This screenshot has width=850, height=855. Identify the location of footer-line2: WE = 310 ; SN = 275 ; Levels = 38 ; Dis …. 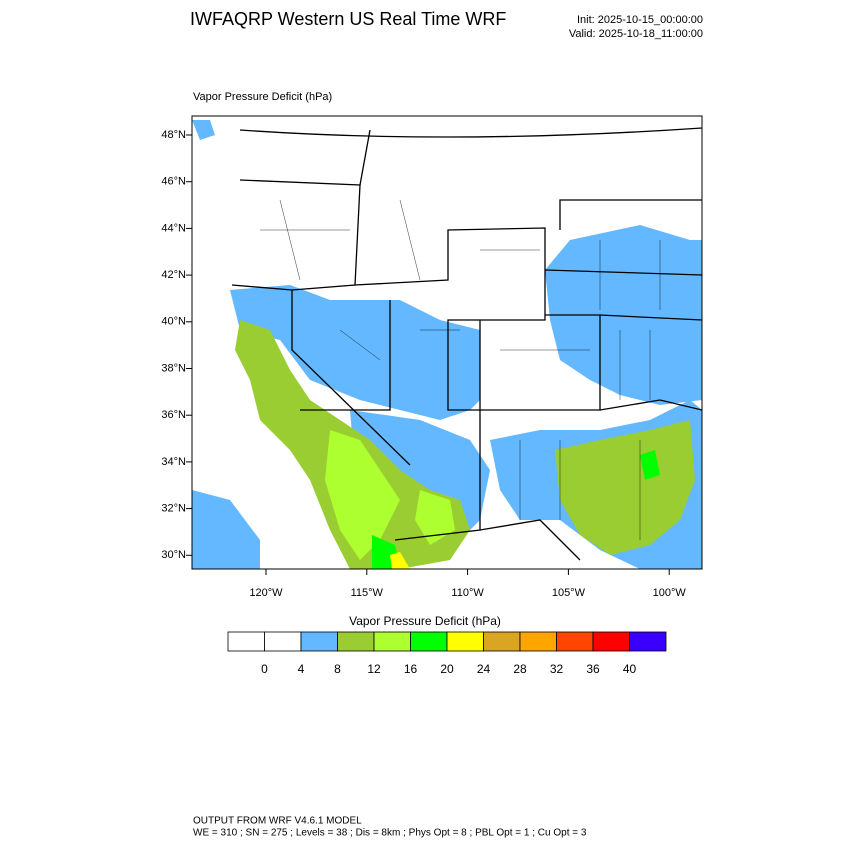
(390, 833).